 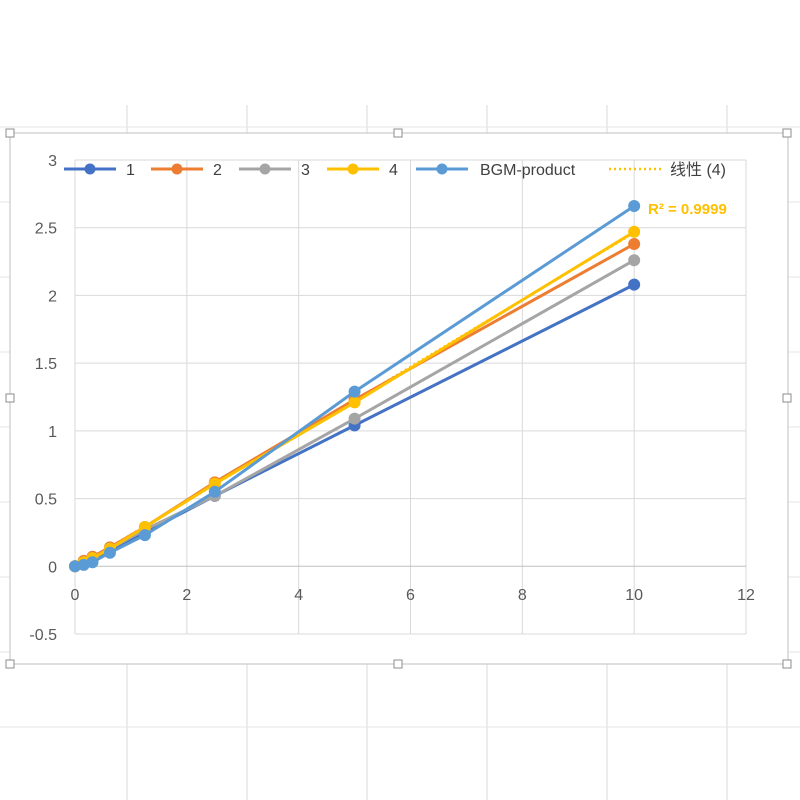 What do you see at coordinates (43, 635) in the screenshot?
I see `y-tick-label: -0.5` at bounding box center [43, 635].